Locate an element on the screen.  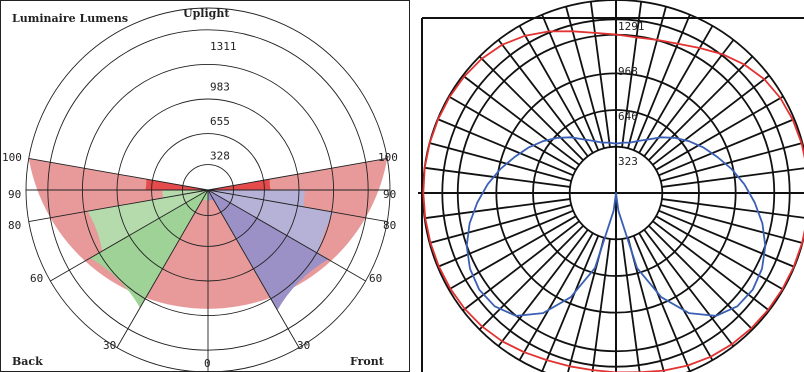
front-label: Front is located at coordinates (367, 361).